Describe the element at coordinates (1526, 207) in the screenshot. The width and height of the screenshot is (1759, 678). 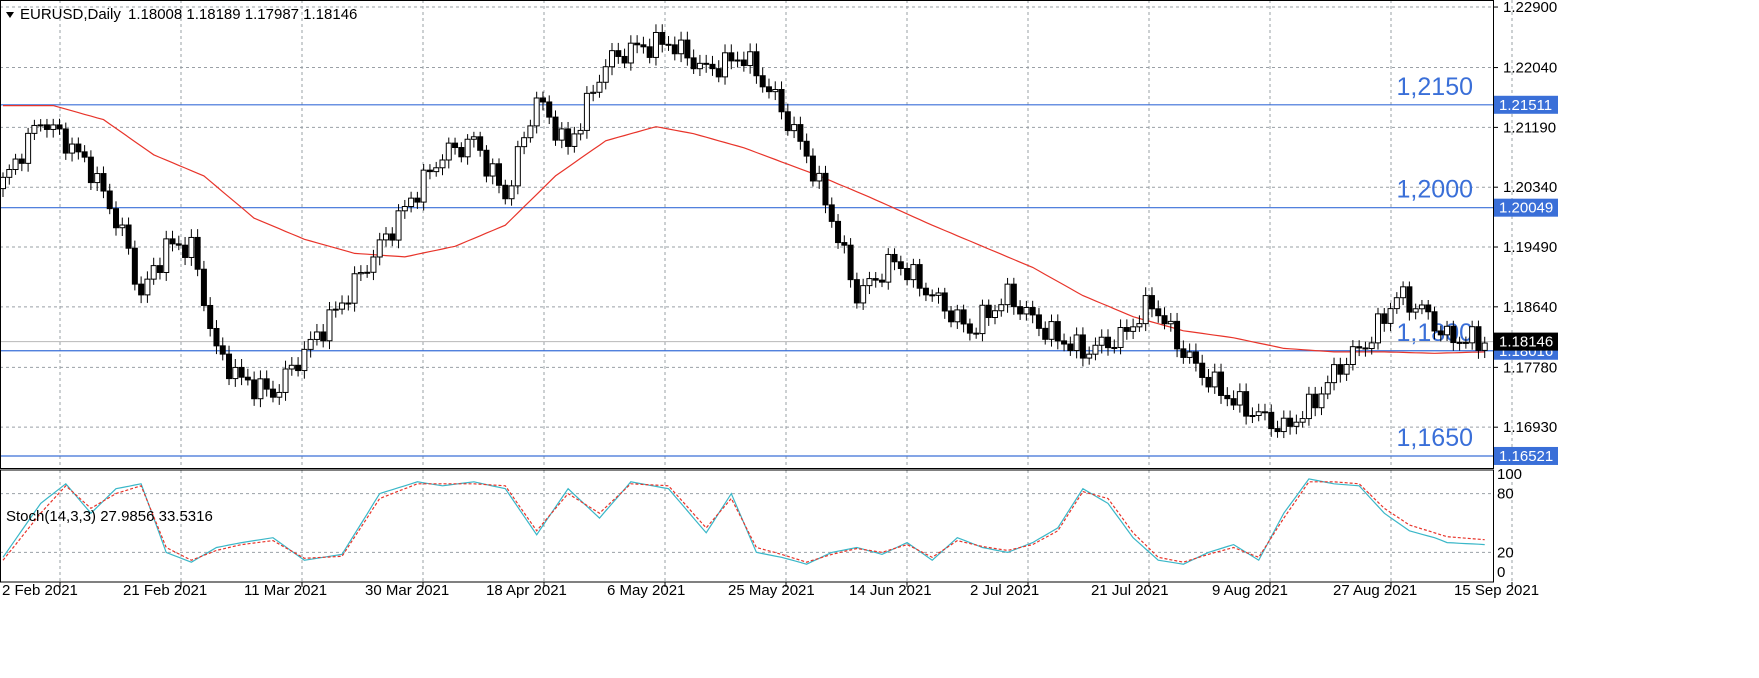
I see `level-price-badge` at that location.